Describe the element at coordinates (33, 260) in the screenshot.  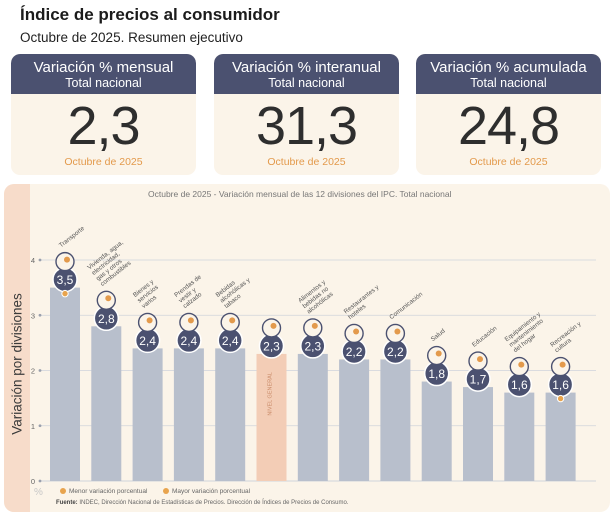
I see `y-tick-label-4: 4` at that location.